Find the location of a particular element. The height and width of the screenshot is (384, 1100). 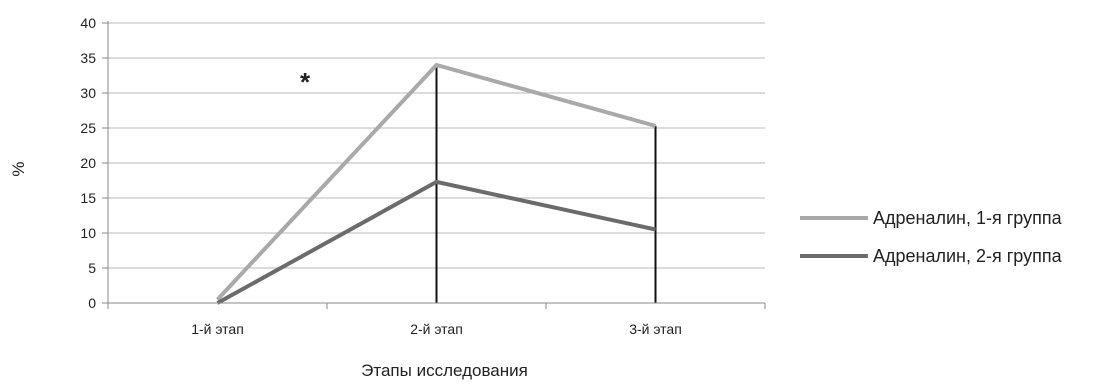

y-tick-label: 30 is located at coordinates (88, 93).